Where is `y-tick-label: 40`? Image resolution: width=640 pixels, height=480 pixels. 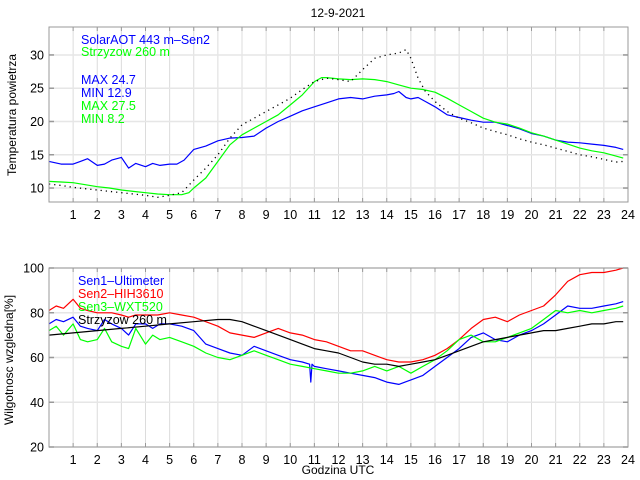 y-tick-label: 40 is located at coordinates (37, 403).